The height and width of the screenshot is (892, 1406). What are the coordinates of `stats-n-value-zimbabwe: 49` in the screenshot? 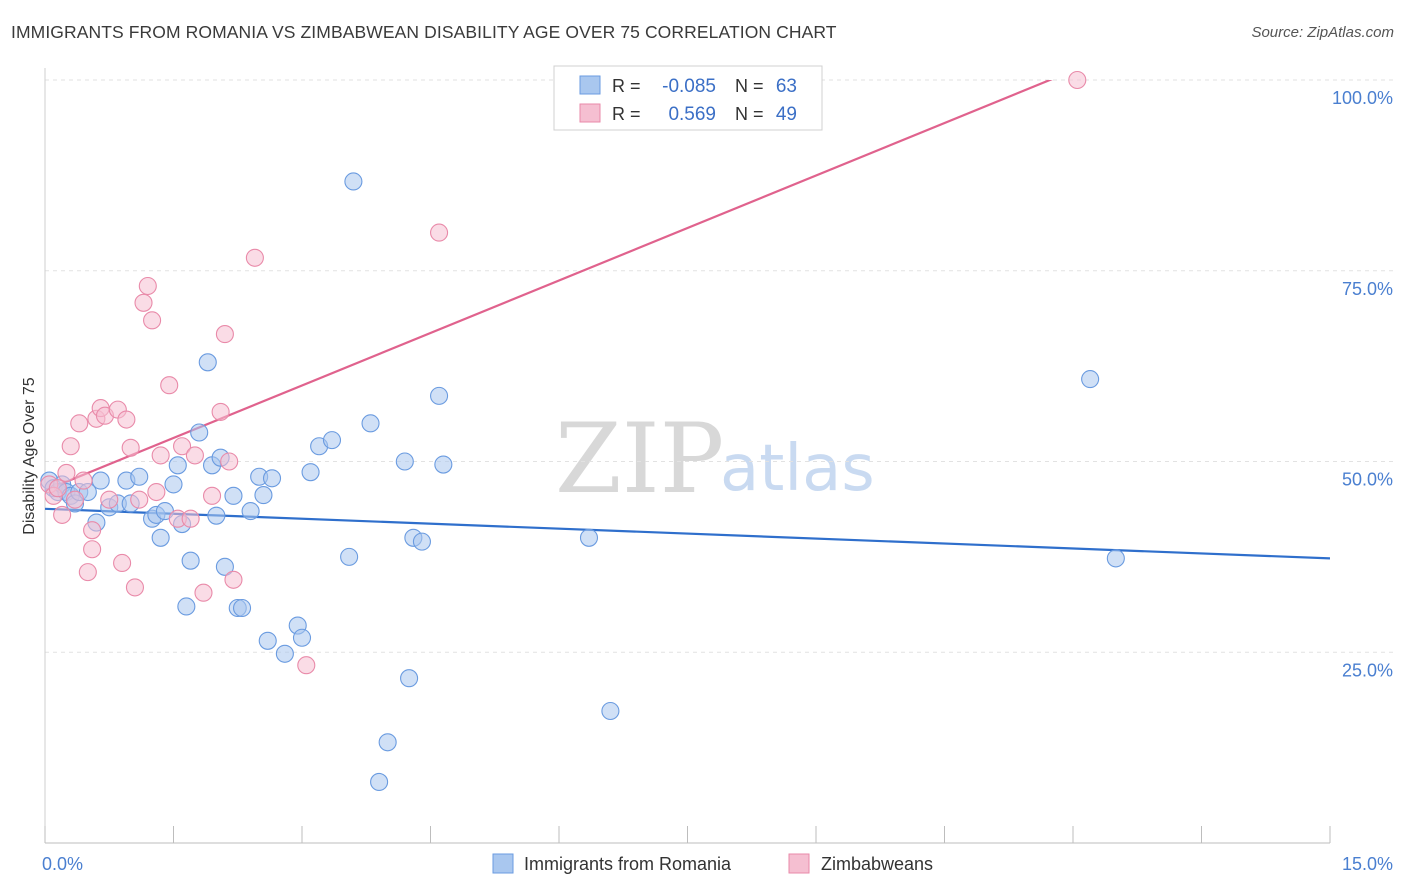 It's located at (786, 114).